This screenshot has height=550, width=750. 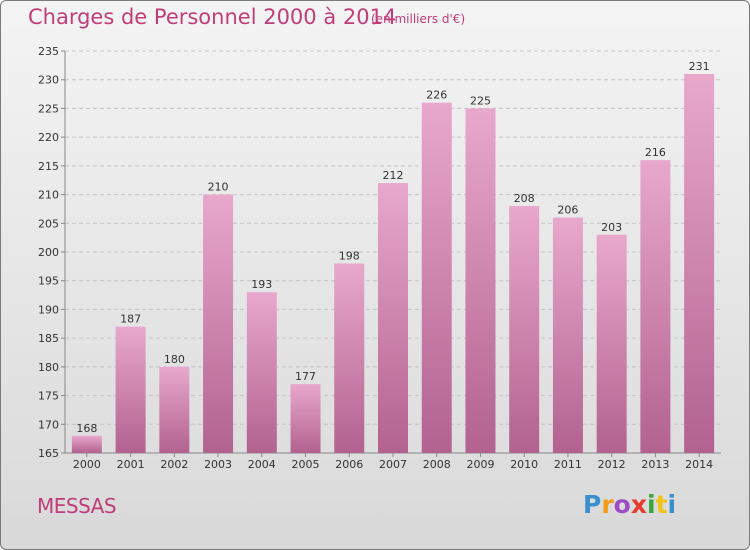 I want to click on logo-letter: r, so click(x=607, y=504).